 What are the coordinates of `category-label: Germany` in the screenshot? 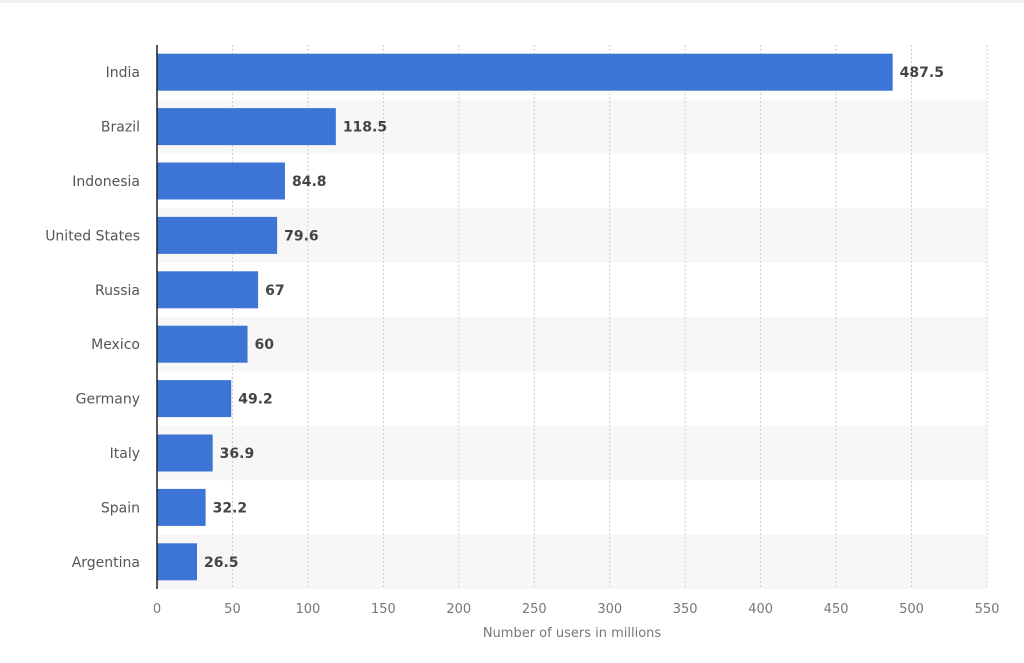 It's located at (108, 400).